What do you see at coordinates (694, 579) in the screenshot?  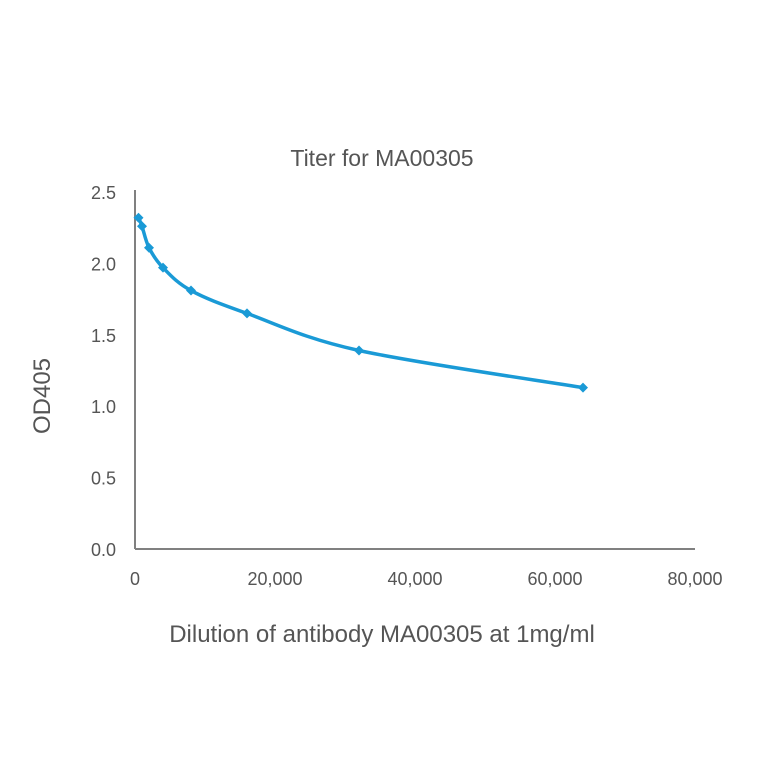 I see `x-tick-label: 80,000` at bounding box center [694, 579].